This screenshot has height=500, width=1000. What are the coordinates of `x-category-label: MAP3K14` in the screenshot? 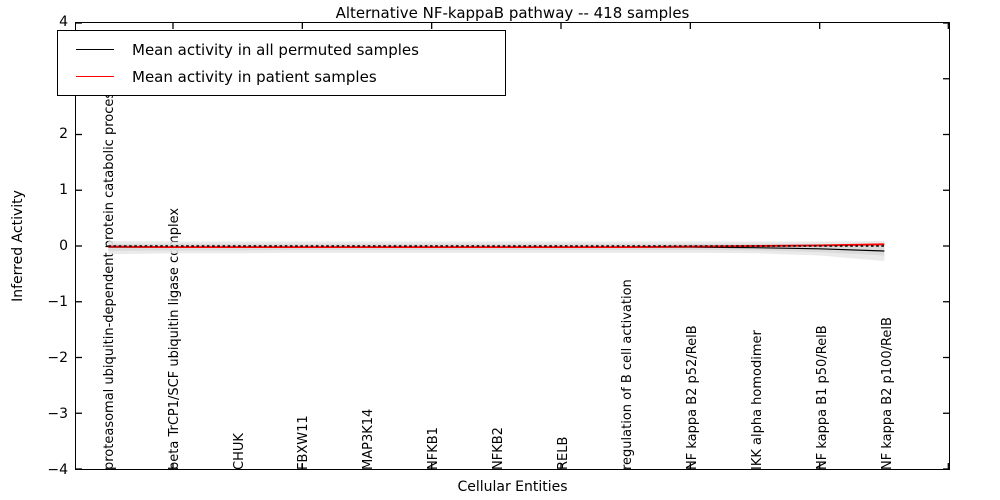 It's located at (369, 439).